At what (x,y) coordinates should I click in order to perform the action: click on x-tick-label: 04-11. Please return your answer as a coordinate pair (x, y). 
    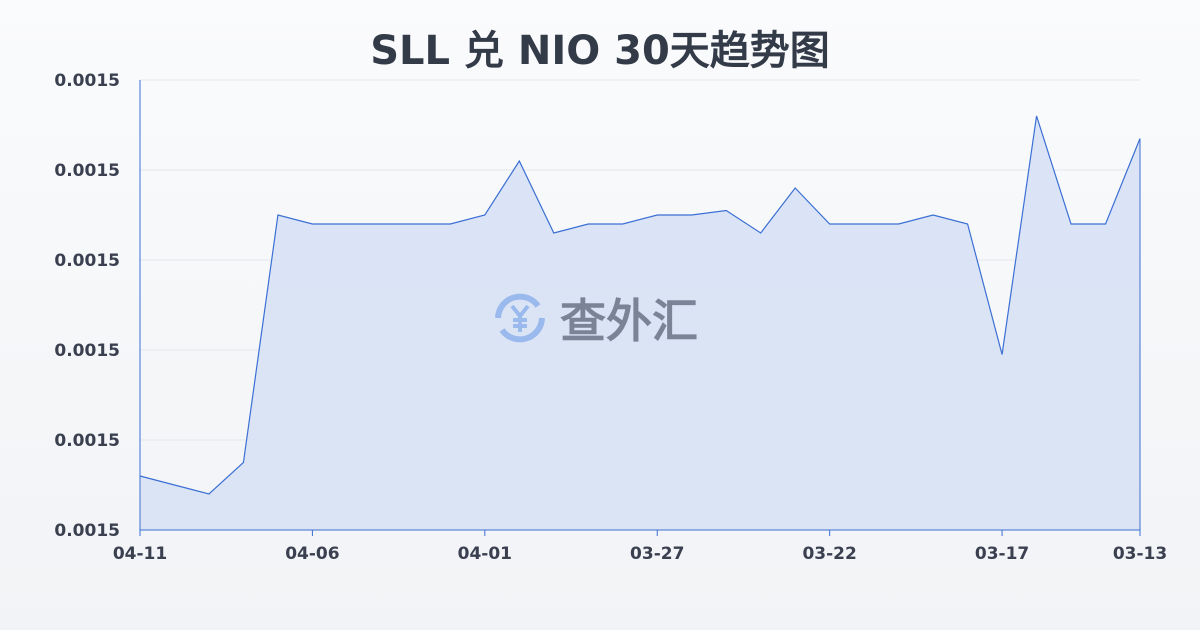
    Looking at the image, I should click on (140, 554).